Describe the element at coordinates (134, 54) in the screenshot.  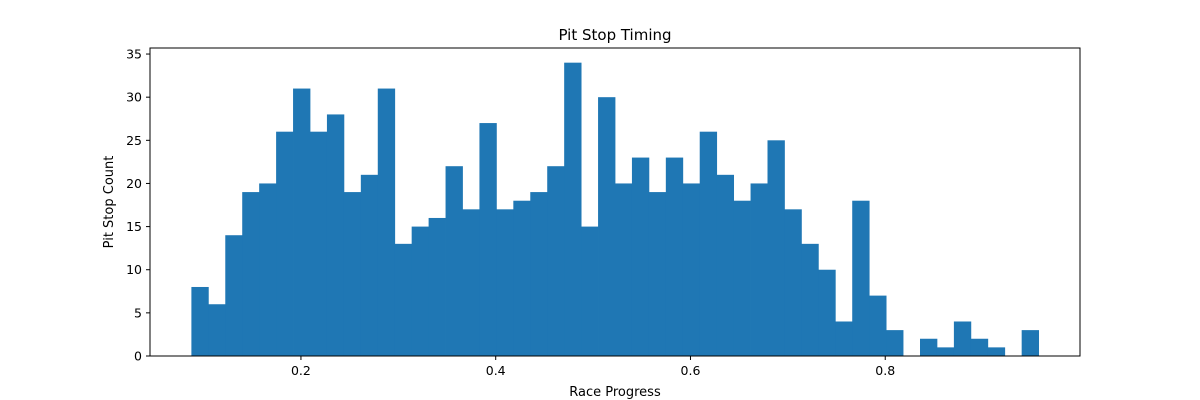
I see `y-tick-label: 35` at that location.